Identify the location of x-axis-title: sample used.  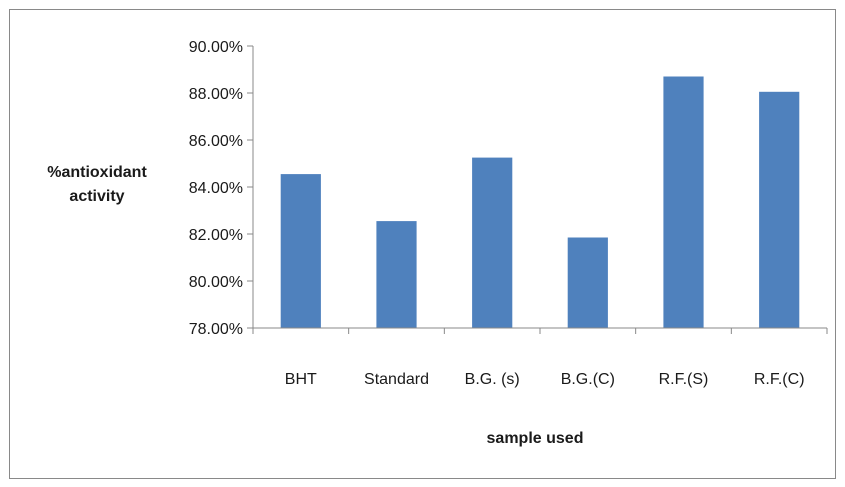
(535, 438).